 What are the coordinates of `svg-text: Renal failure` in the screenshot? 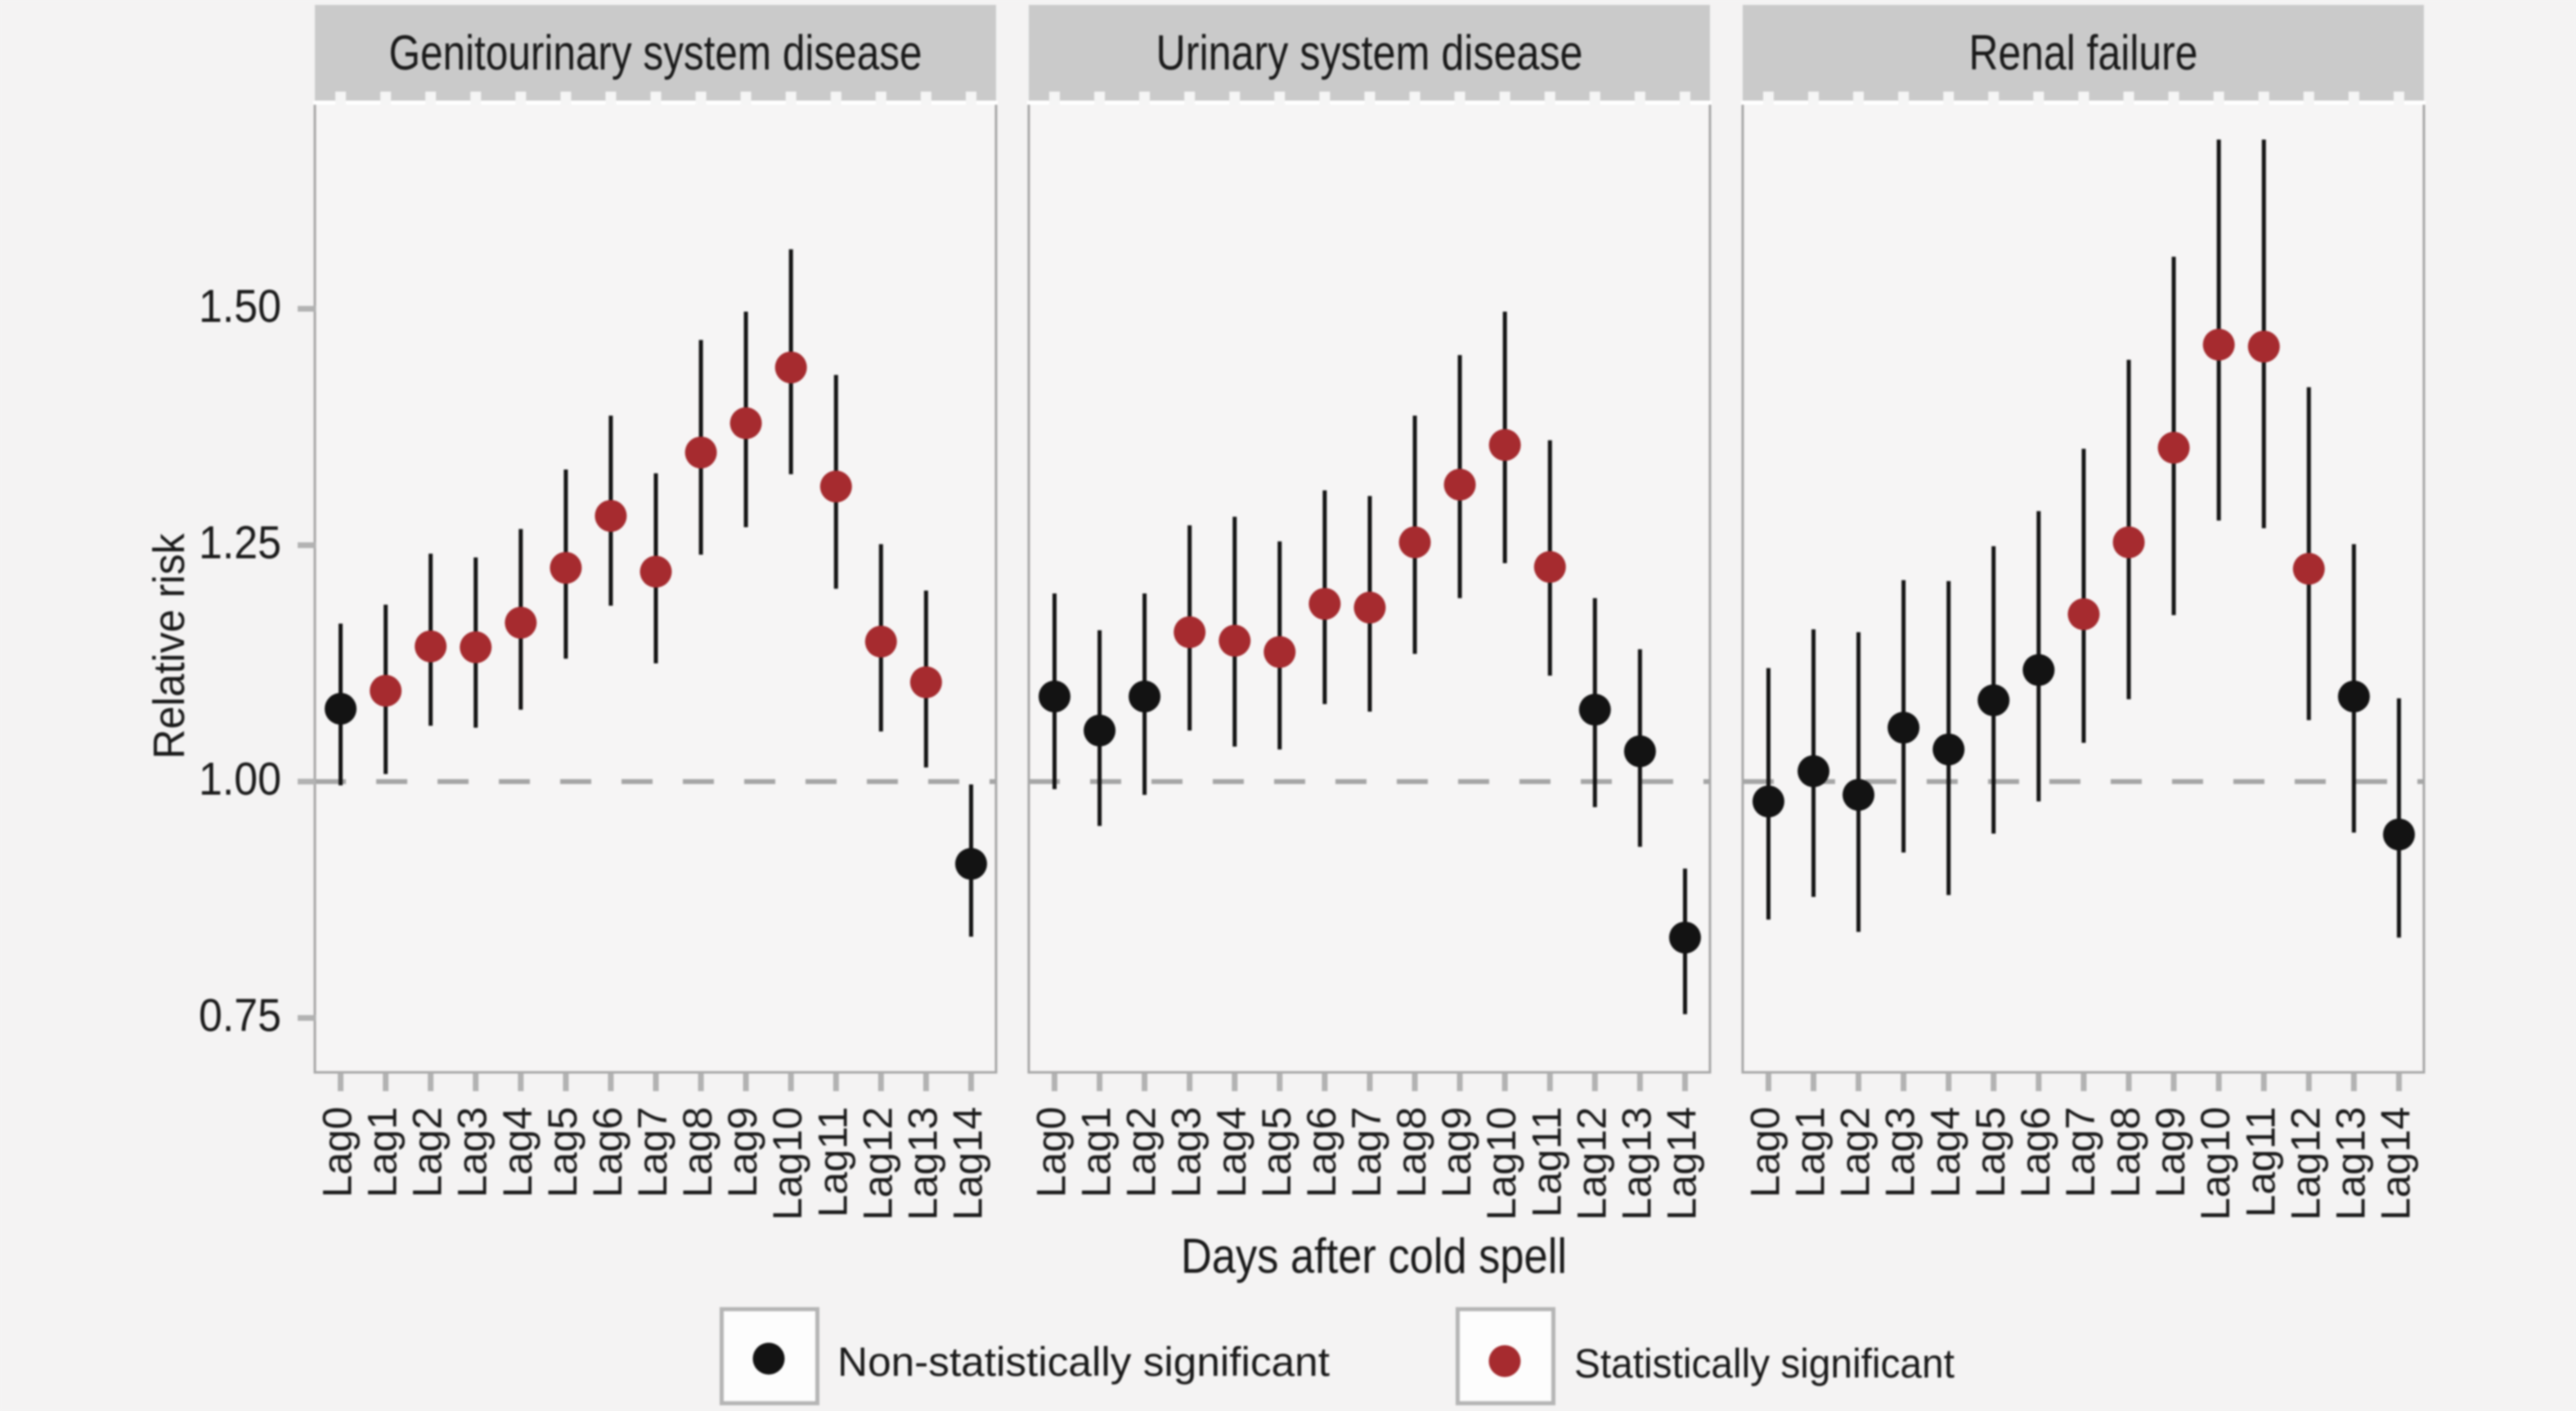 It's located at (2083, 53).